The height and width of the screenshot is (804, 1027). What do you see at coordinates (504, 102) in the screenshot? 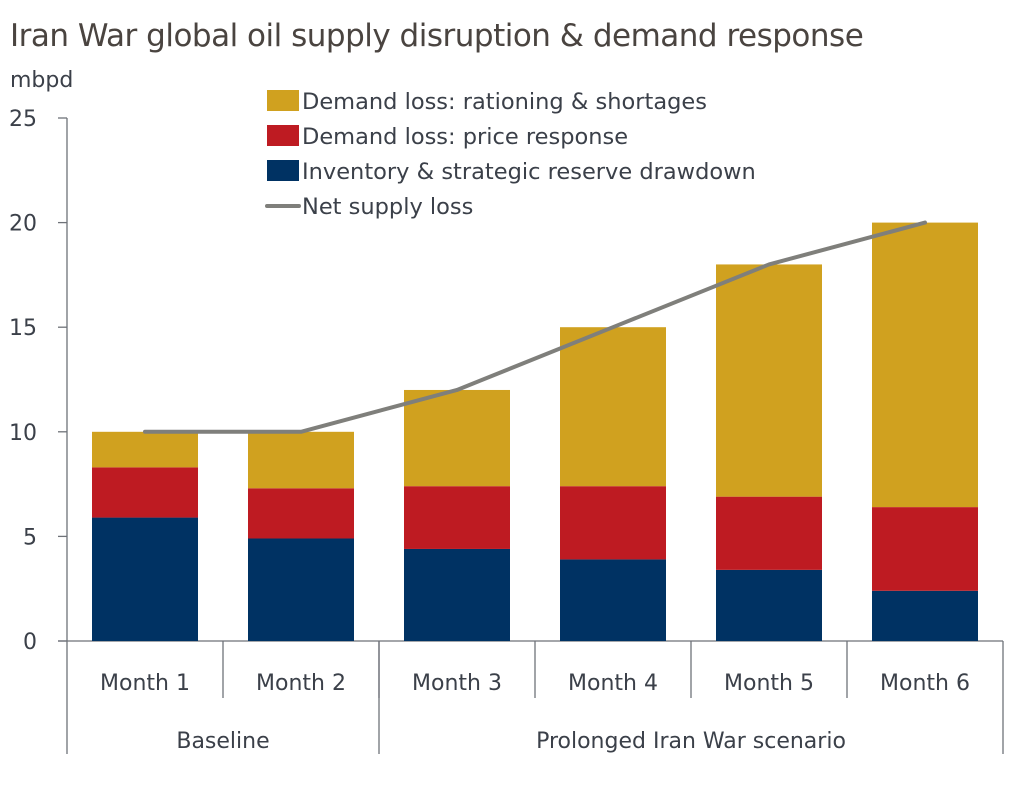
I see `legend-label: Demand loss: rationing & shortages` at bounding box center [504, 102].